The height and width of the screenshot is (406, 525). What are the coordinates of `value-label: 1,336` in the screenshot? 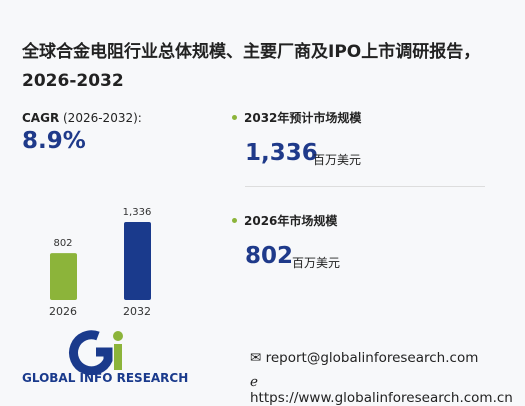 It's located at (137, 212).